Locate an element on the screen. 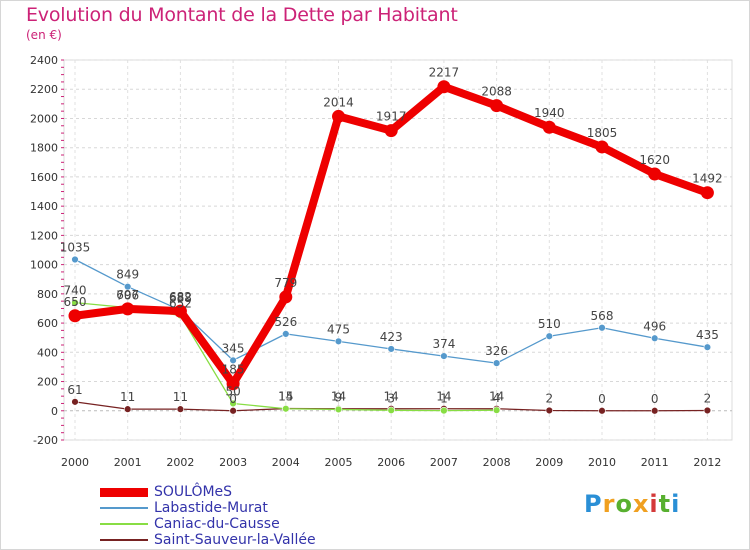 The width and height of the screenshot is (750, 550). data-label: 2088 is located at coordinates (496, 92).